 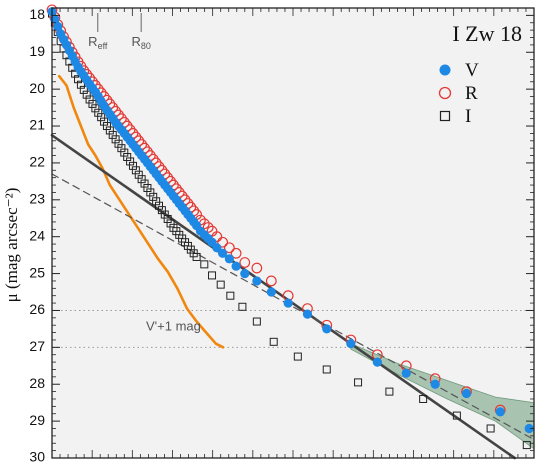 What do you see at coordinates (293, 328) in the screenshot?
I see `reference-lines` at bounding box center [293, 328].